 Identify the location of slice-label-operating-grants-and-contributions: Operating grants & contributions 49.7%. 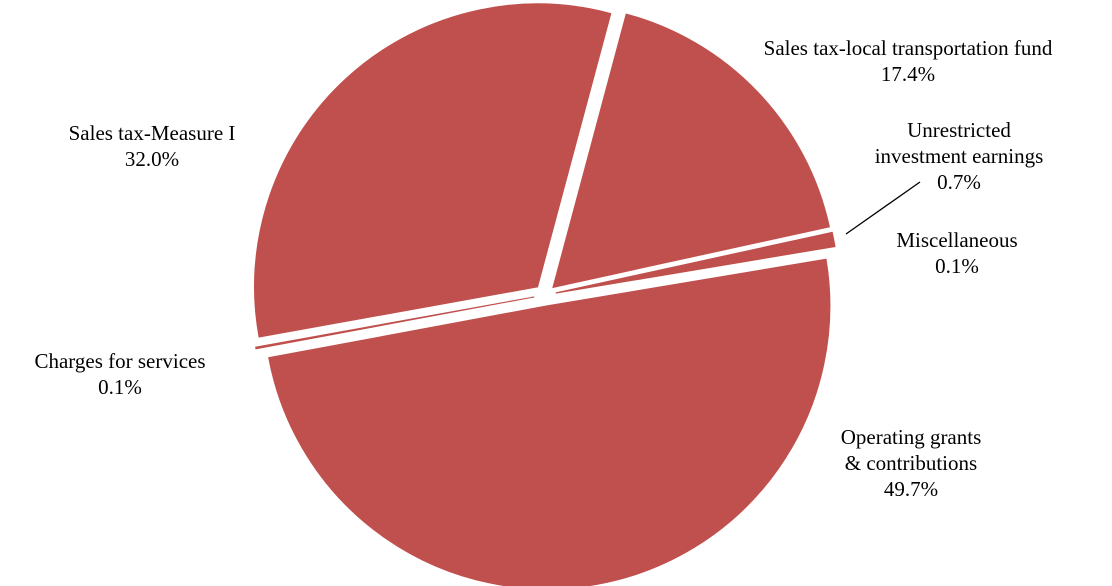
(911, 463).